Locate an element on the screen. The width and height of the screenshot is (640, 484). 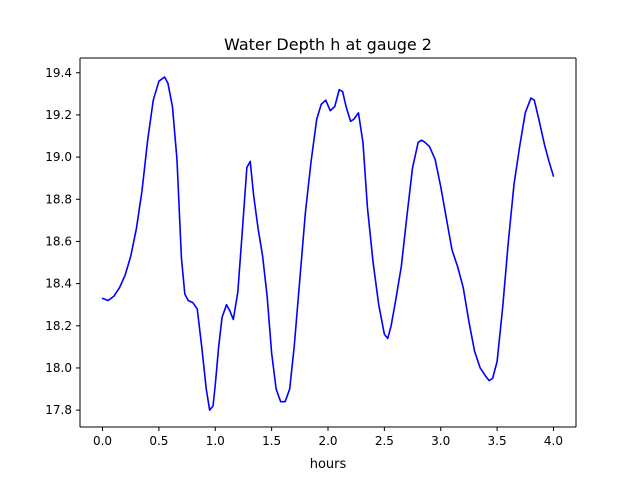
chart-title: Water Depth h at gauge 2 is located at coordinates (328, 44).